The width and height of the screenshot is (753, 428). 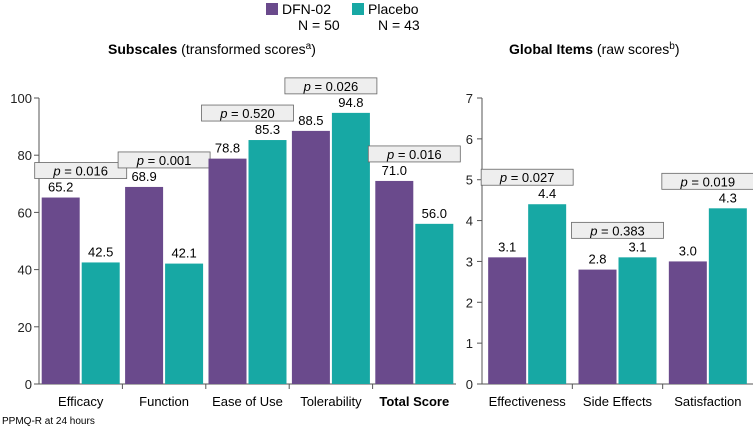 What do you see at coordinates (551, 49) in the screenshot?
I see `global-title-bold: Global Items` at bounding box center [551, 49].